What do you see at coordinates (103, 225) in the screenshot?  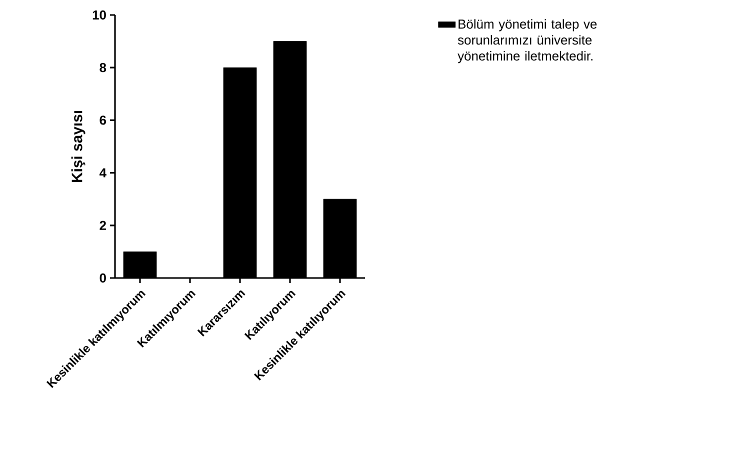 I see `y-tick-label: 2` at bounding box center [103, 225].